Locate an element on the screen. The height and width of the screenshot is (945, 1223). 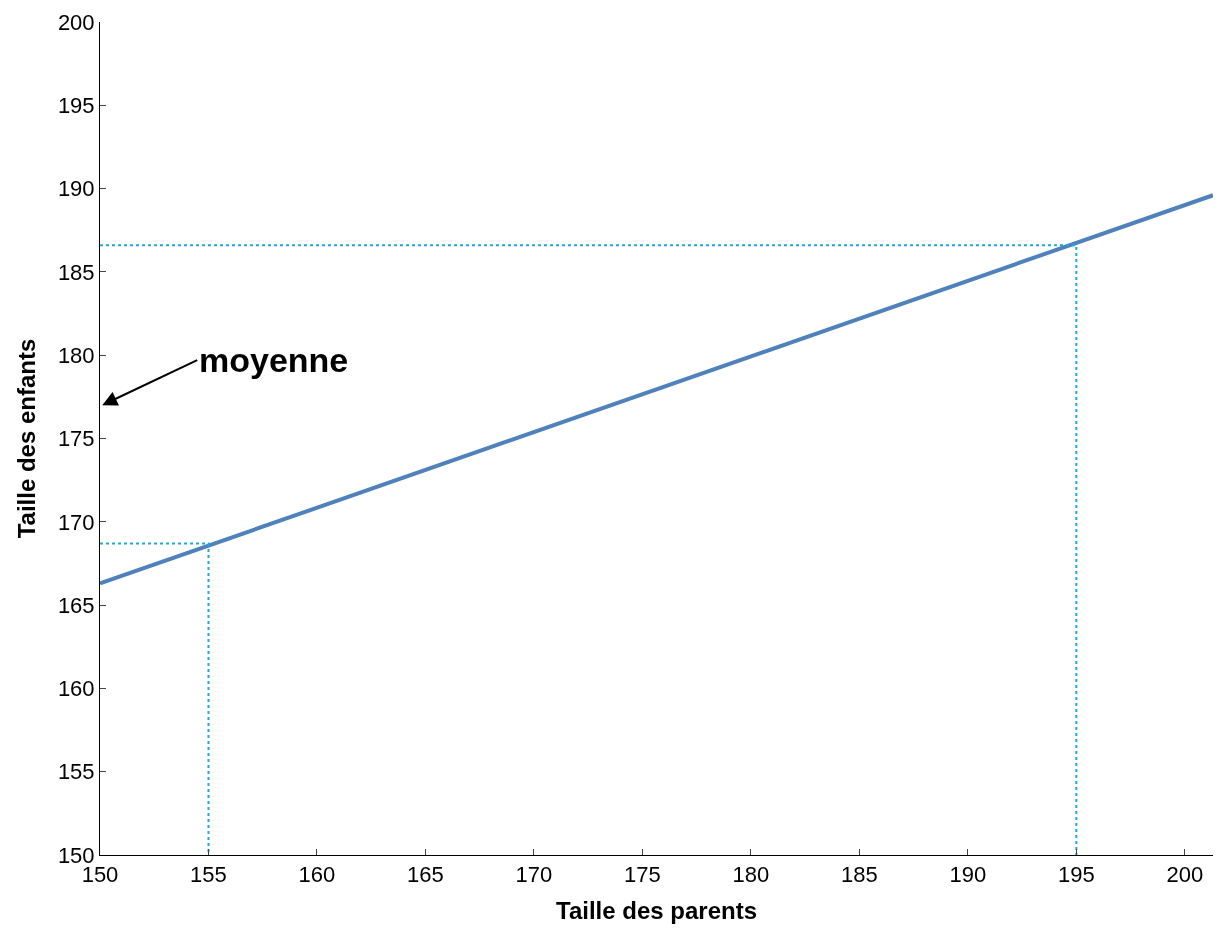
y-tick-label: 190 is located at coordinates (76, 189).